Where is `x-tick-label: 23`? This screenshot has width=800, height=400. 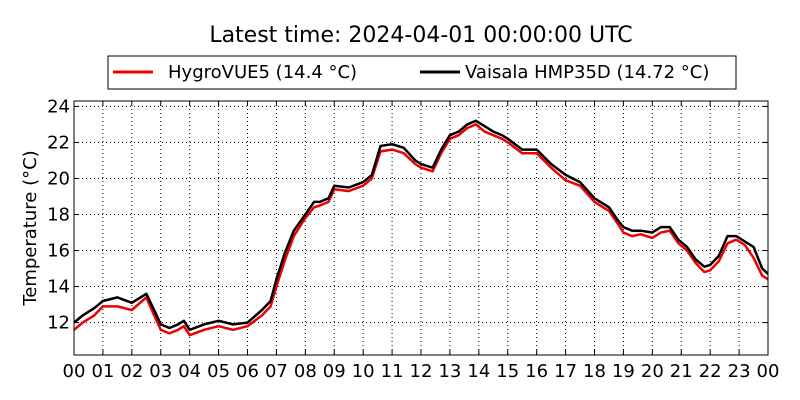
x-tick-label: 23 is located at coordinates (739, 371).